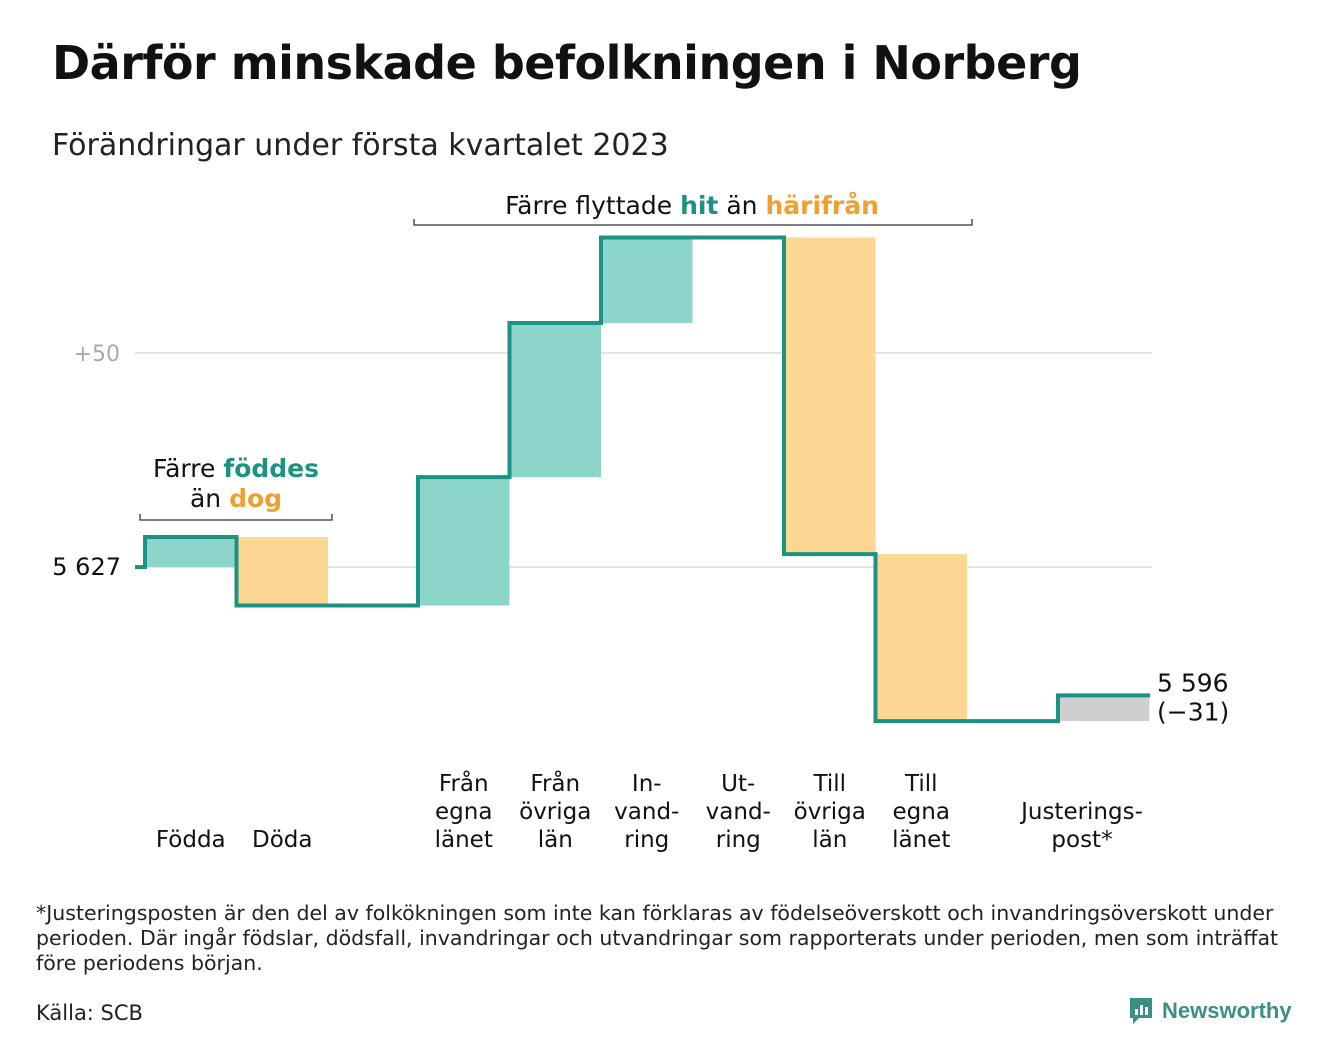 The height and width of the screenshot is (1060, 1340). I want to click on bracket-migration, so click(693, 222).